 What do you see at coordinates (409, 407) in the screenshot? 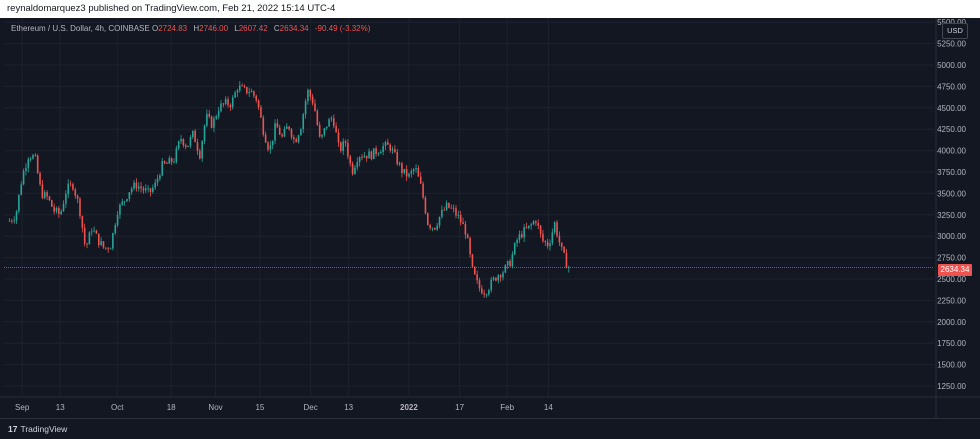
I see `x-tick-label: 2022` at bounding box center [409, 407].